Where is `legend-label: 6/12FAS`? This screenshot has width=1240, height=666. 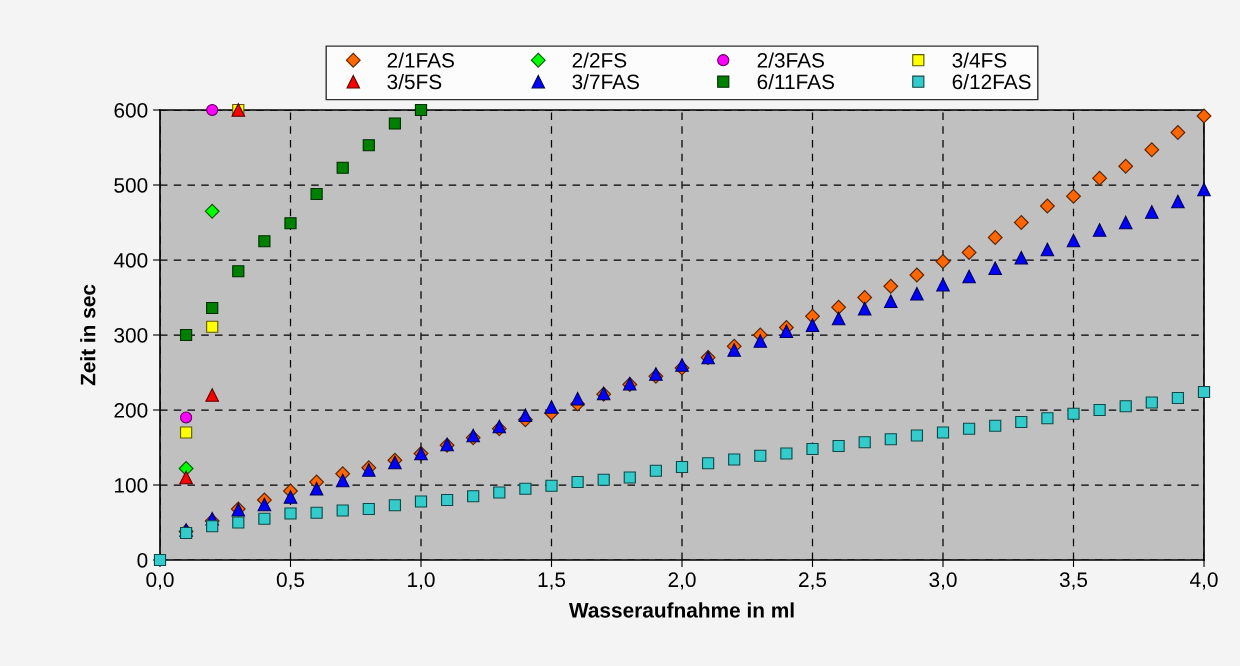 legend-label: 6/12FAS is located at coordinates (991, 81).